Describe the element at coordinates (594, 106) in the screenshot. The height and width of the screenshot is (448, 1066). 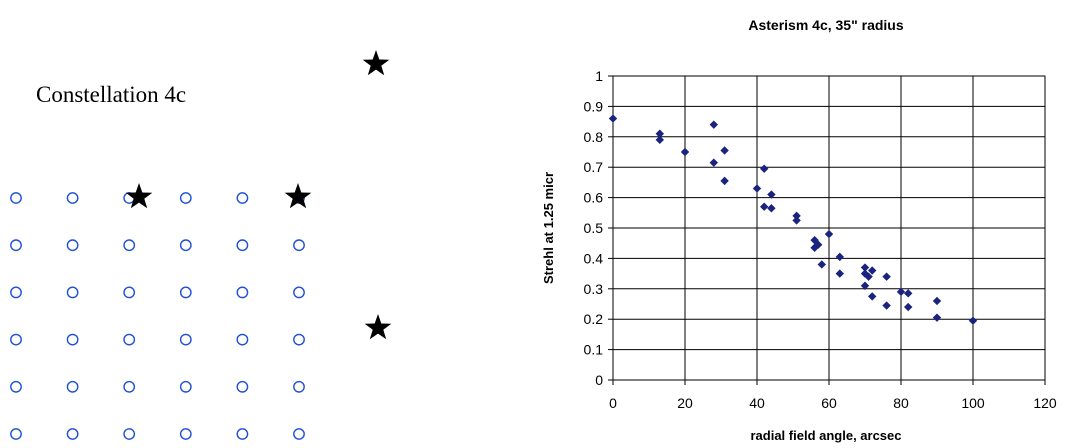
I see `y-tick-label: 0.9` at that location.